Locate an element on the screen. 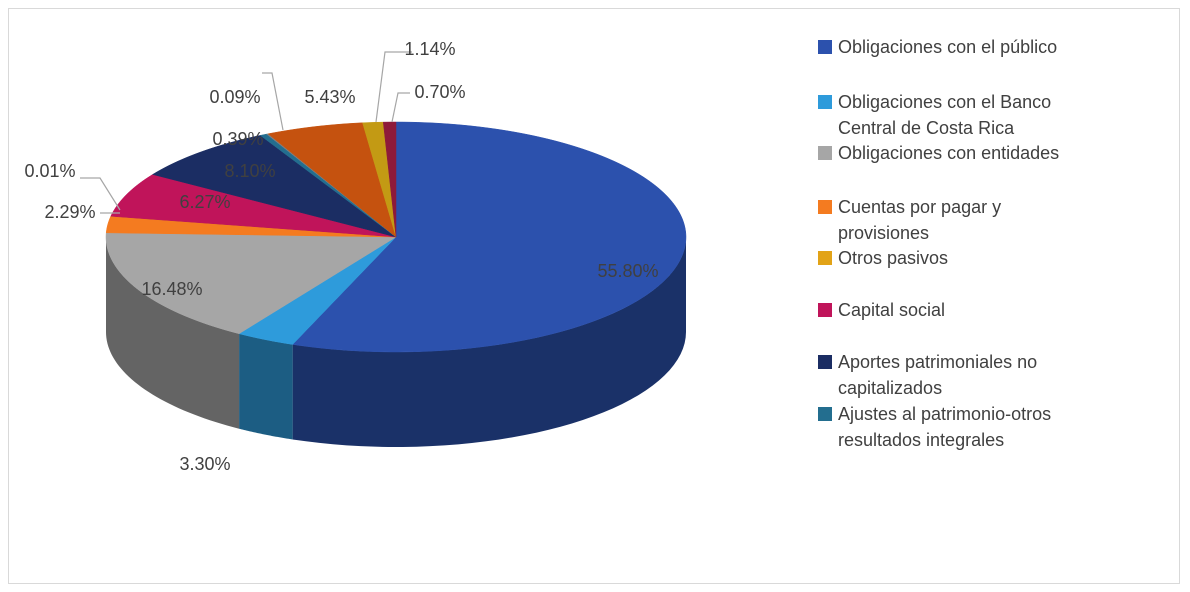 Image resolution: width=1190 pixels, height=592 pixels. legend-label: Otros pasivos is located at coordinates (893, 258).